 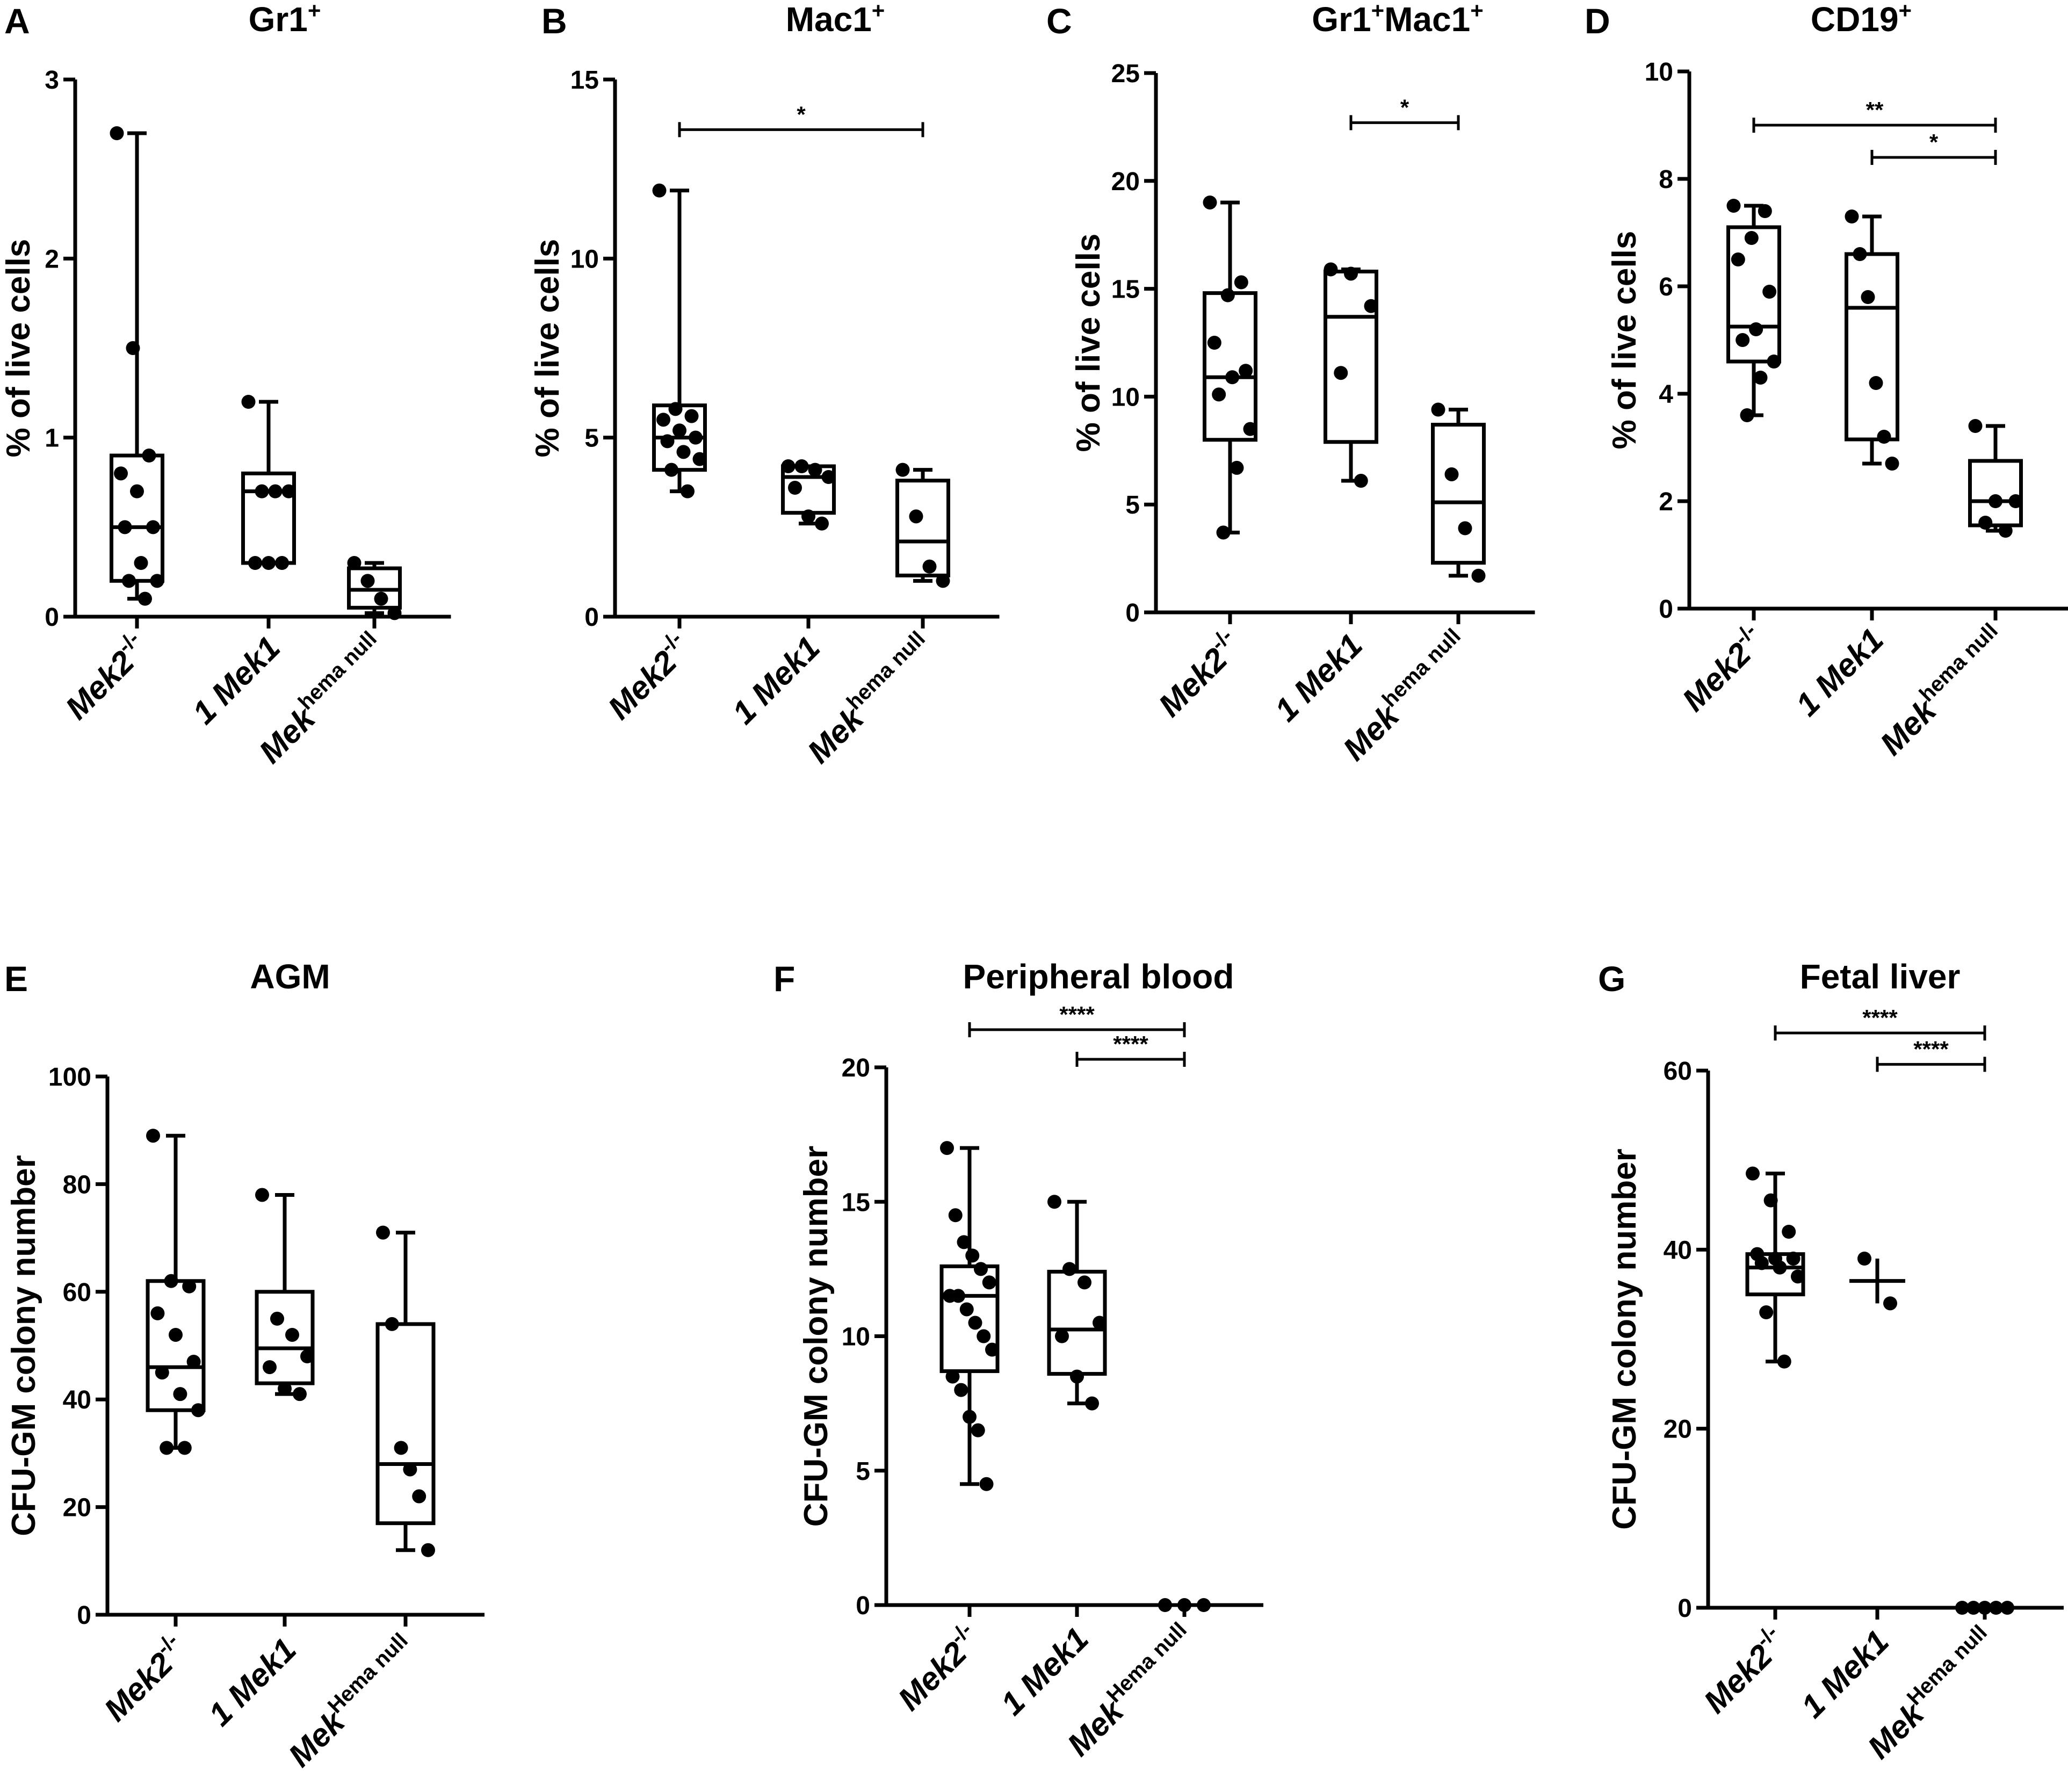 I want to click on y-tick-label: 20, so click(x=856, y=1068).